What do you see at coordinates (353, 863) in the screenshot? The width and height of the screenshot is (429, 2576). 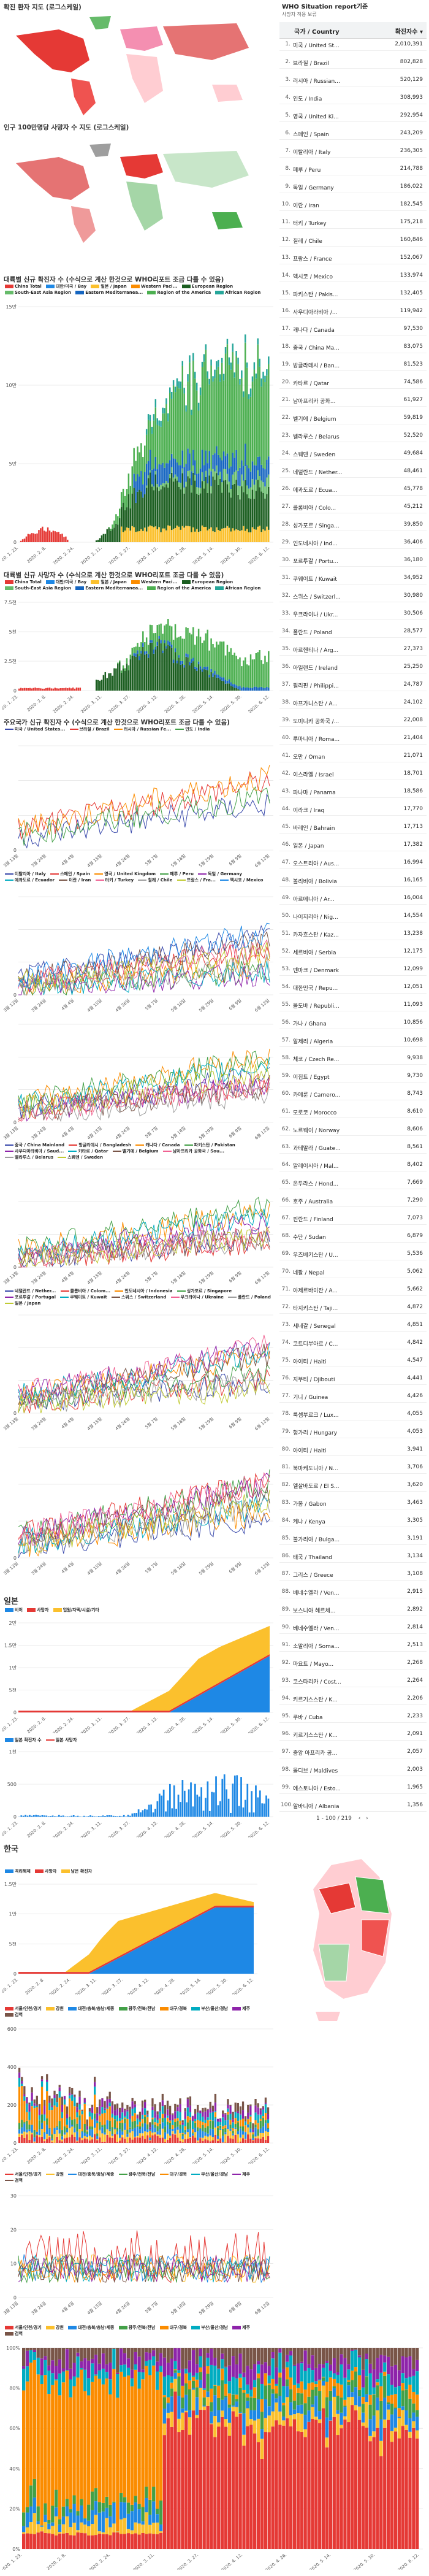 I see `table-row: 47. 오스트리아 / Aus... 16,994` at bounding box center [353, 863].